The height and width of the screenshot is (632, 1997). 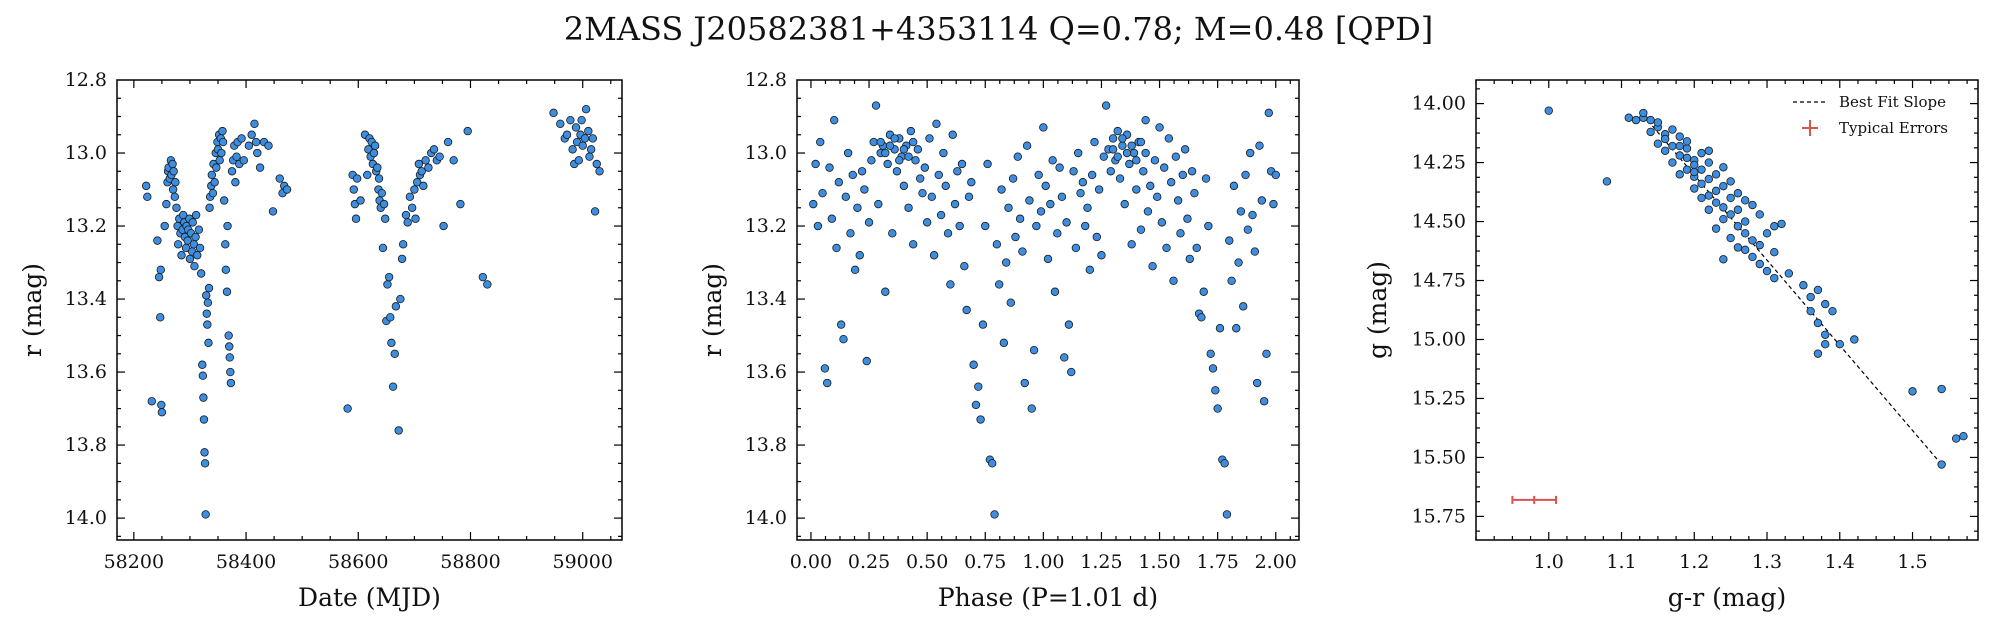 I want to click on y-tick-label: 13.6, so click(x=86, y=372).